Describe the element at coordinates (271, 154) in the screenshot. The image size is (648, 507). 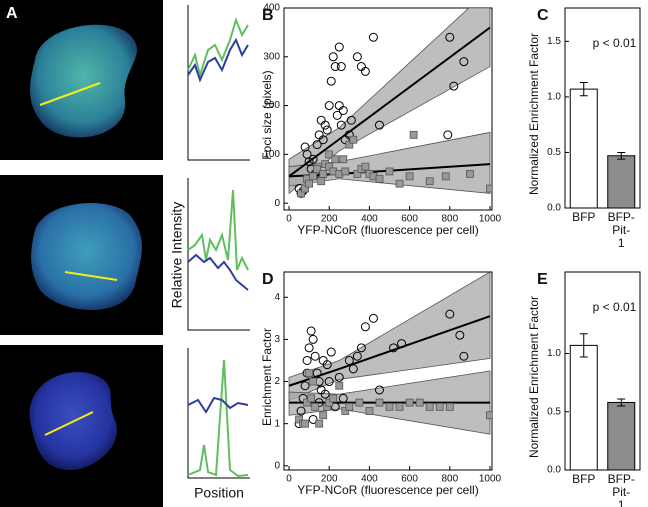
I see `y-tick-label: 100` at that location.